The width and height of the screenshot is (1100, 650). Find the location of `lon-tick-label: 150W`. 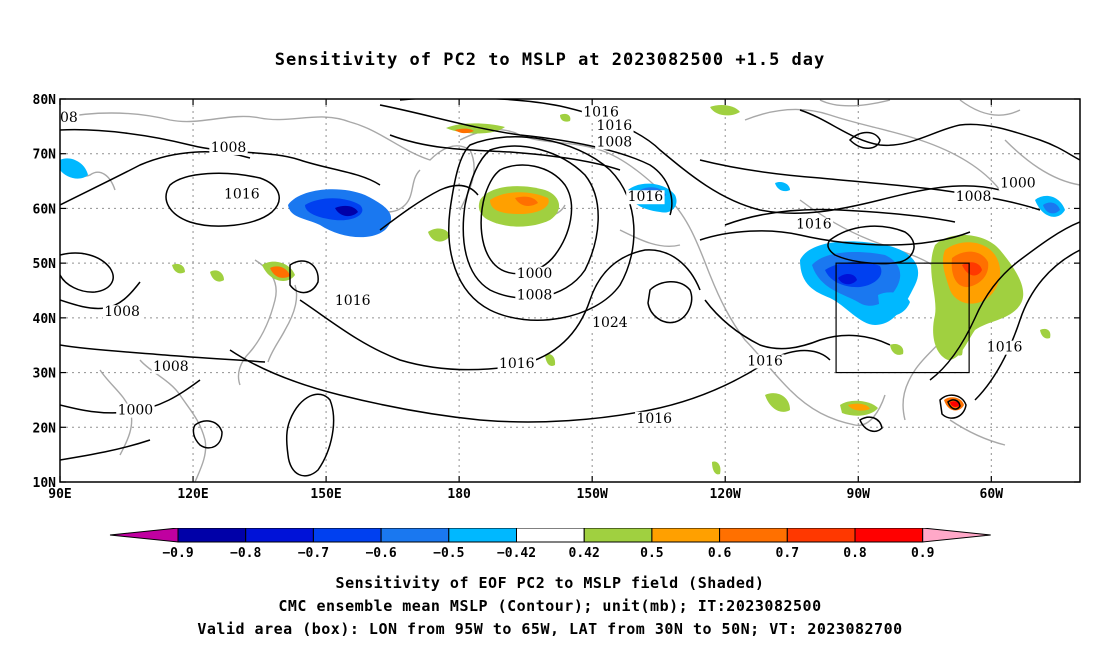

lon-tick-label: 150W is located at coordinates (592, 494).